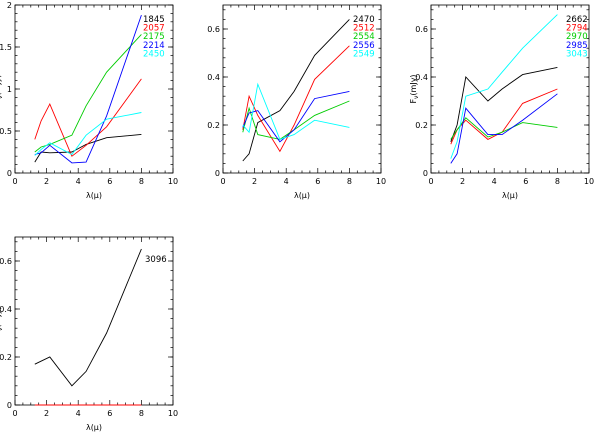  What do you see at coordinates (6, 131) in the screenshot?
I see `y-tick-label: 0.5` at bounding box center [6, 131].